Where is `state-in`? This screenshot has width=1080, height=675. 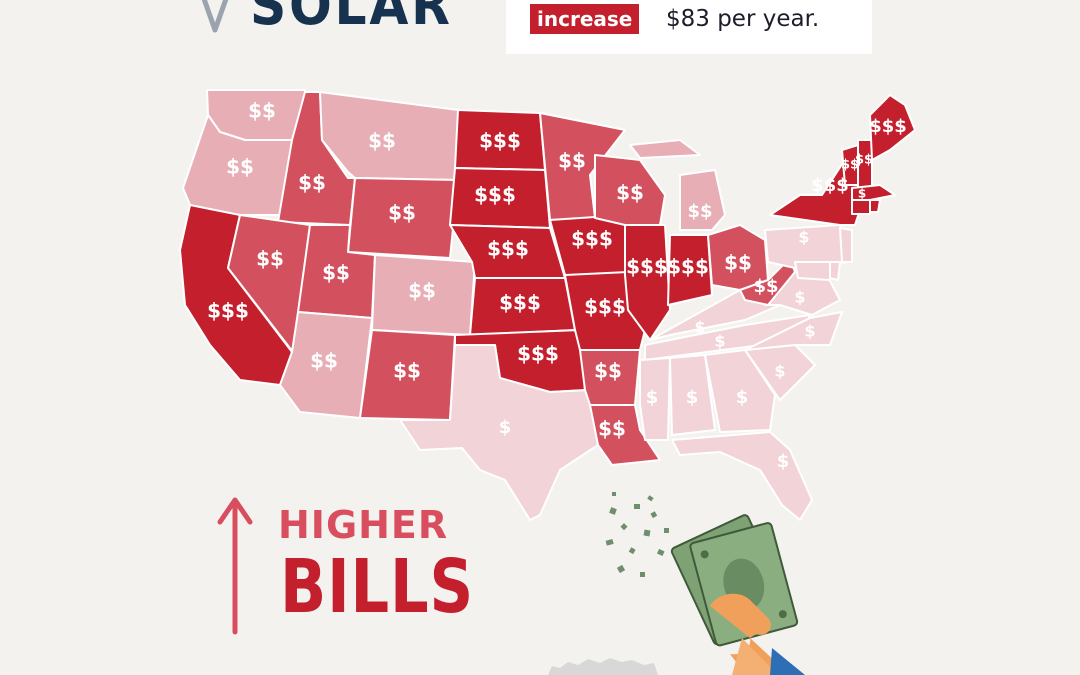
state-in is located at coordinates (690, 270).